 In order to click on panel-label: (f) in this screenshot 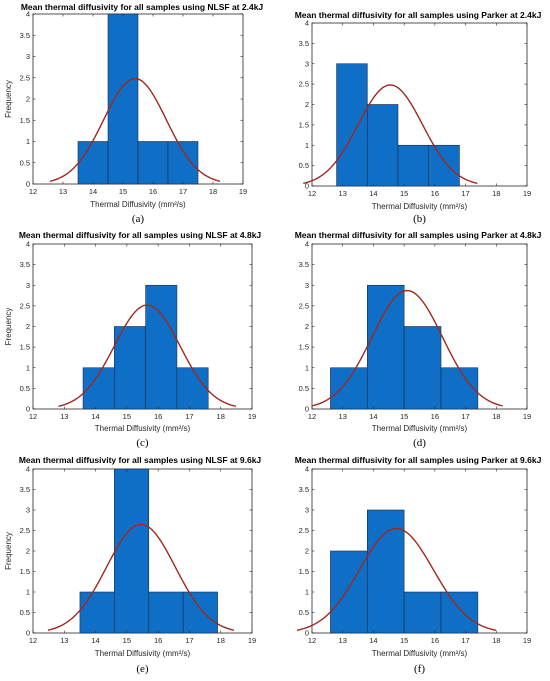, I will do `click(419, 669)`.